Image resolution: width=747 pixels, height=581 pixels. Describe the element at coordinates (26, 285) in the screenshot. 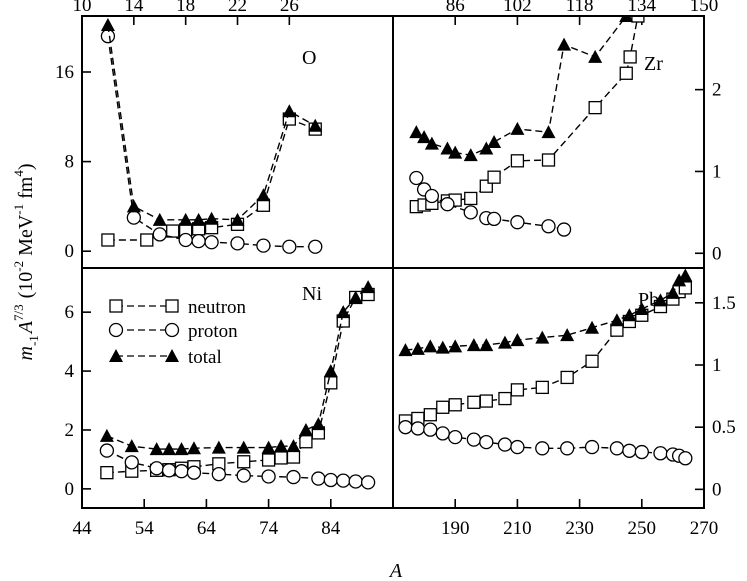

I see `y-title-units-open: (10` at that location.